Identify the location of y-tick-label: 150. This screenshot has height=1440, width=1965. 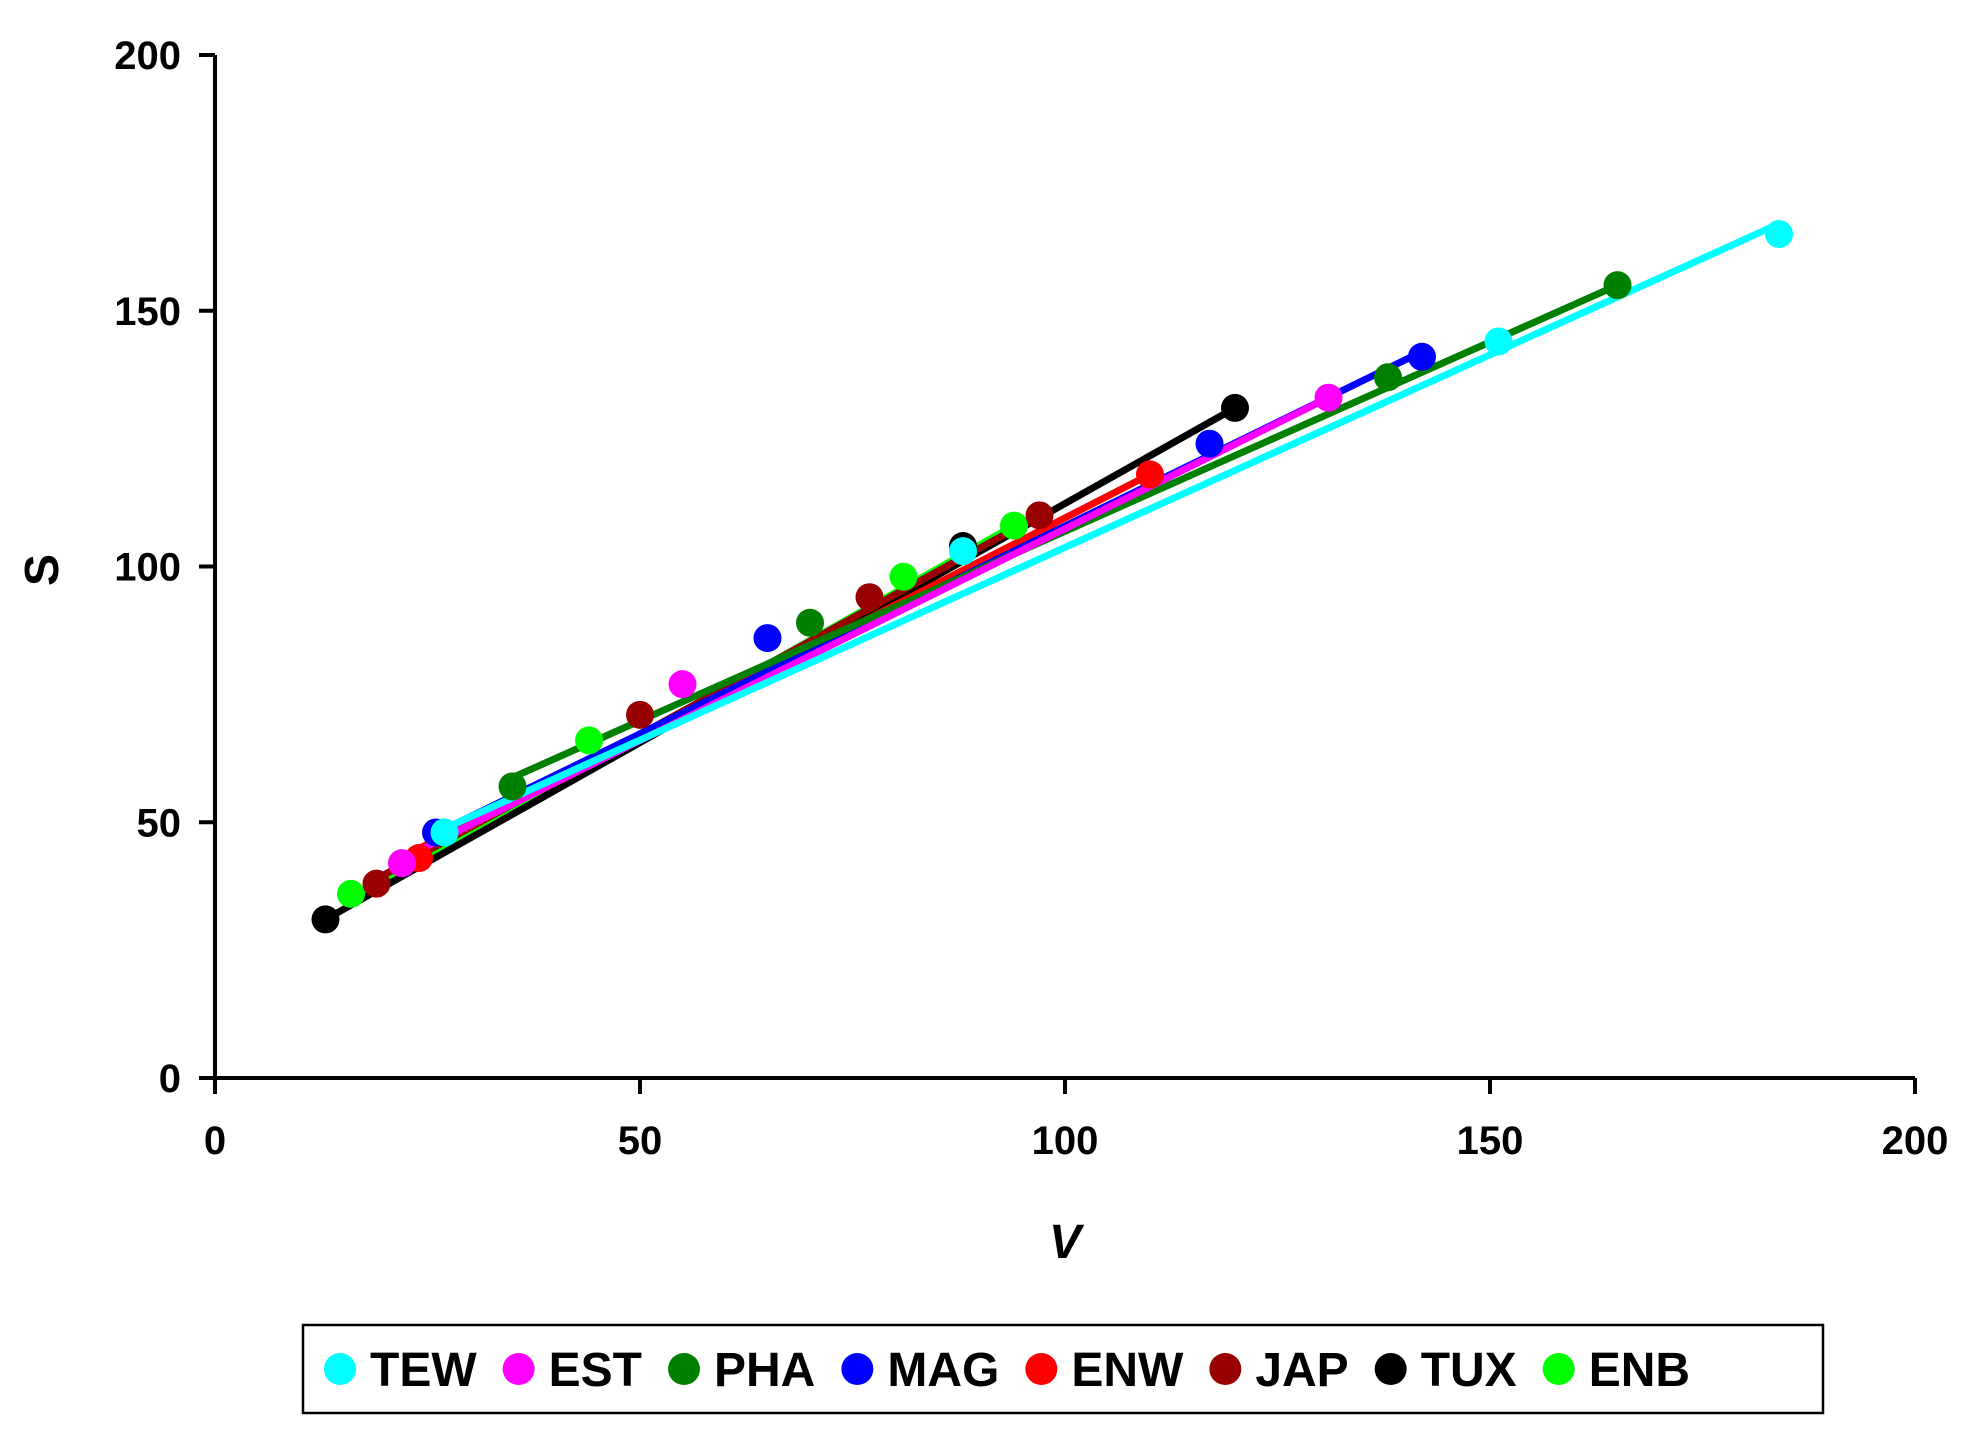
(147, 312).